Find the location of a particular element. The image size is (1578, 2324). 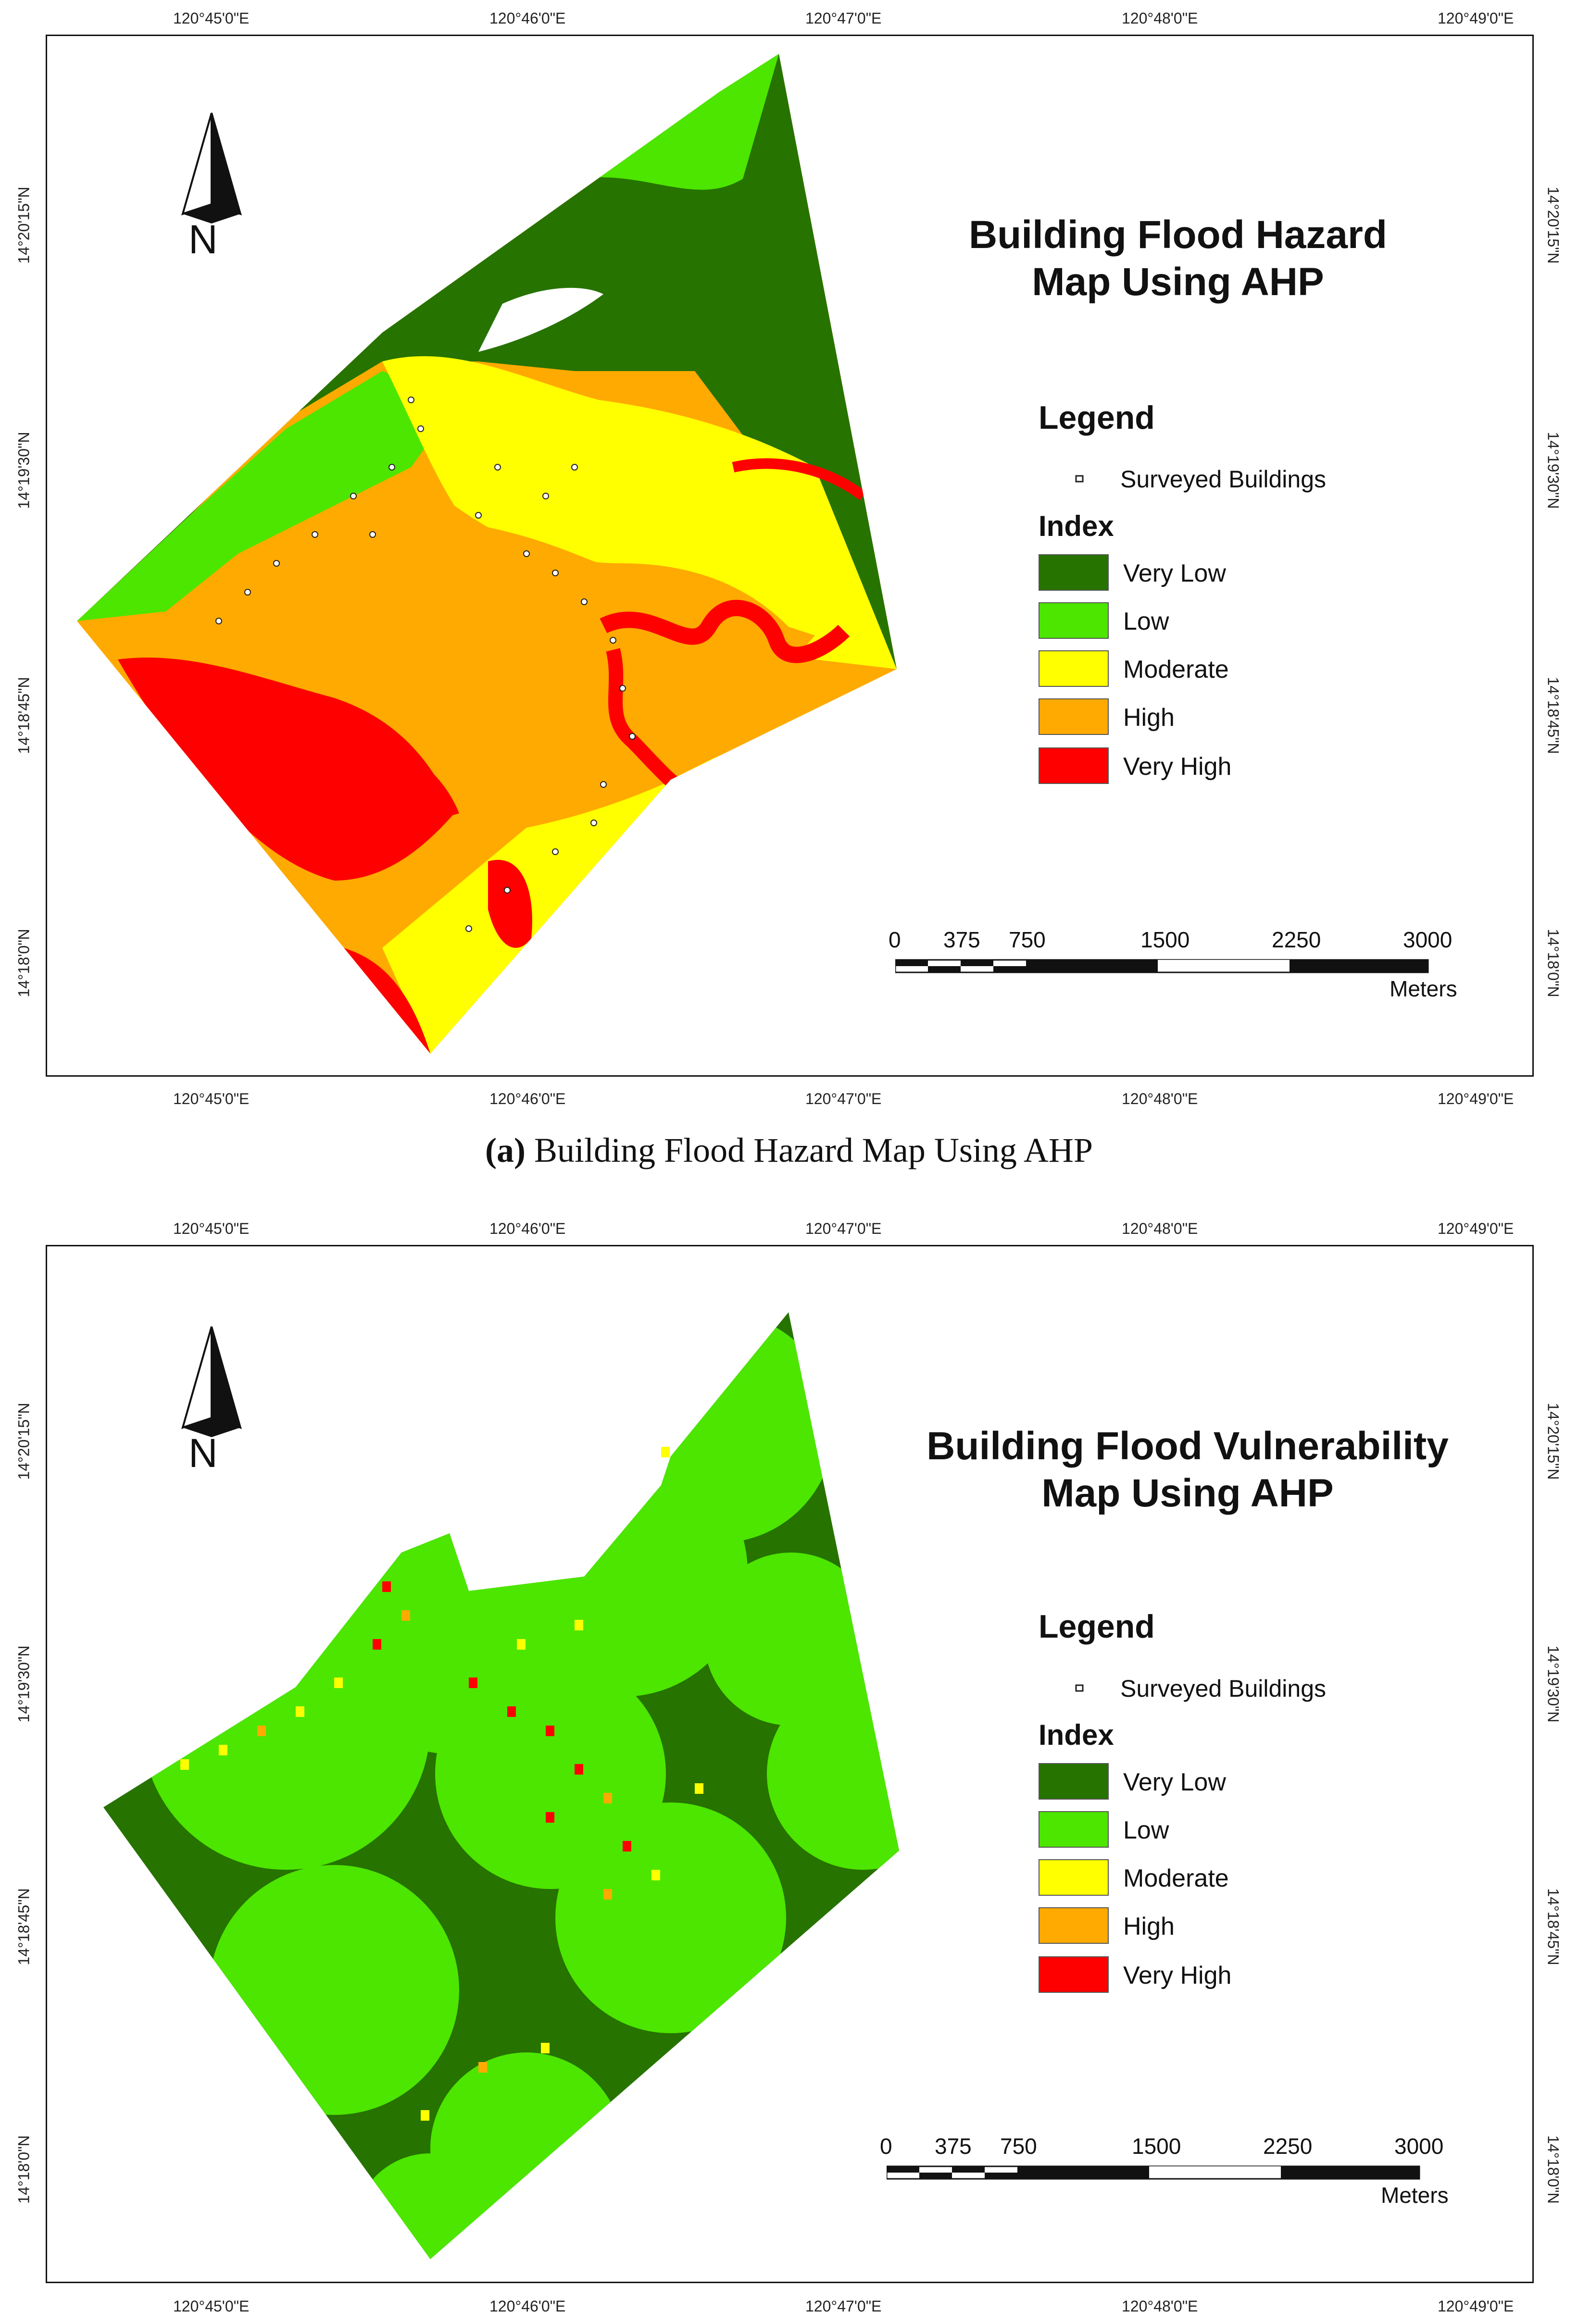

legend-label: Moderate is located at coordinates (1176, 1878).